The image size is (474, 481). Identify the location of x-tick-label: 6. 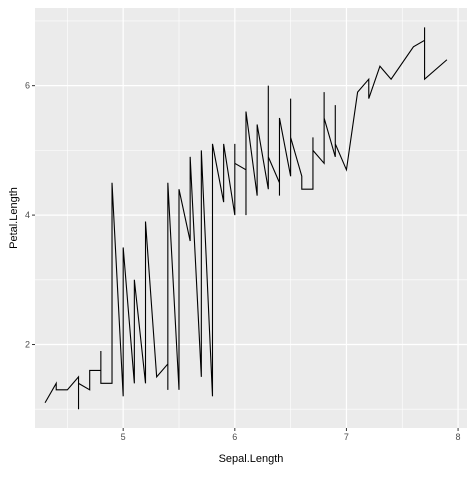
(234, 437).